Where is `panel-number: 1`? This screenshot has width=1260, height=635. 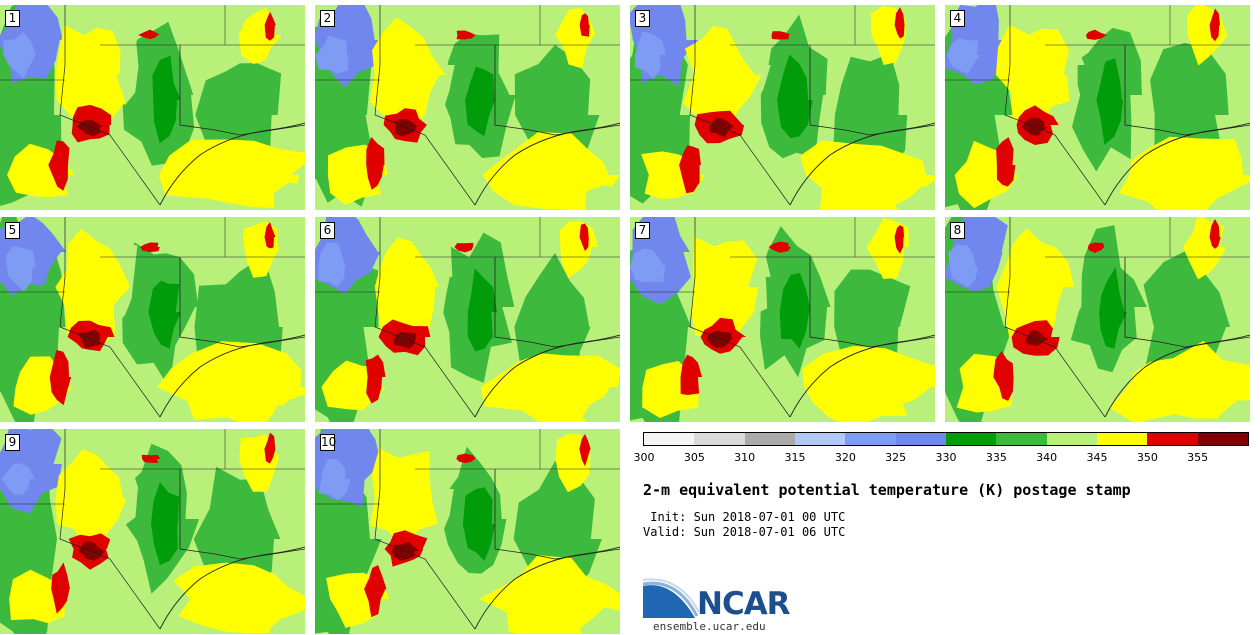 panel-number: 1 is located at coordinates (12, 18).